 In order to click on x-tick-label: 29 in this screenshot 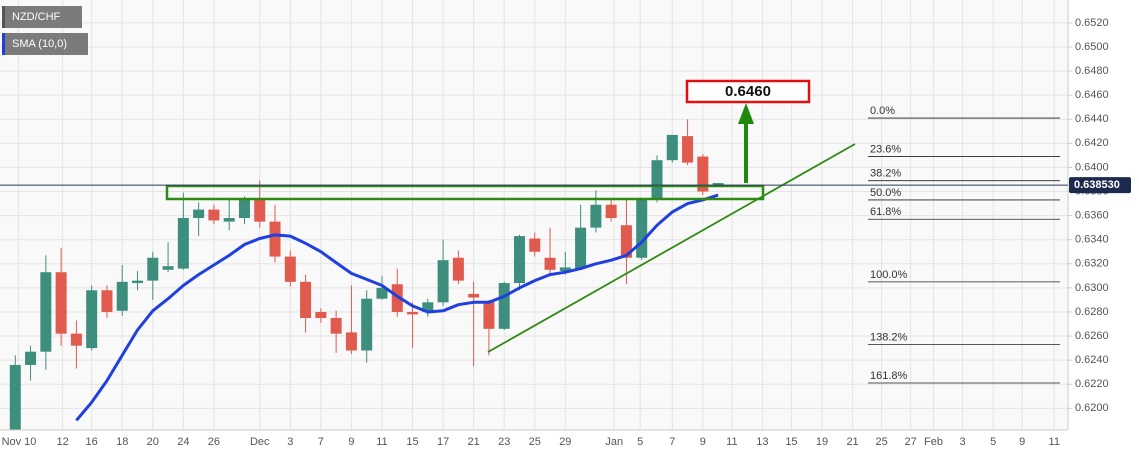, I will do `click(565, 442)`.